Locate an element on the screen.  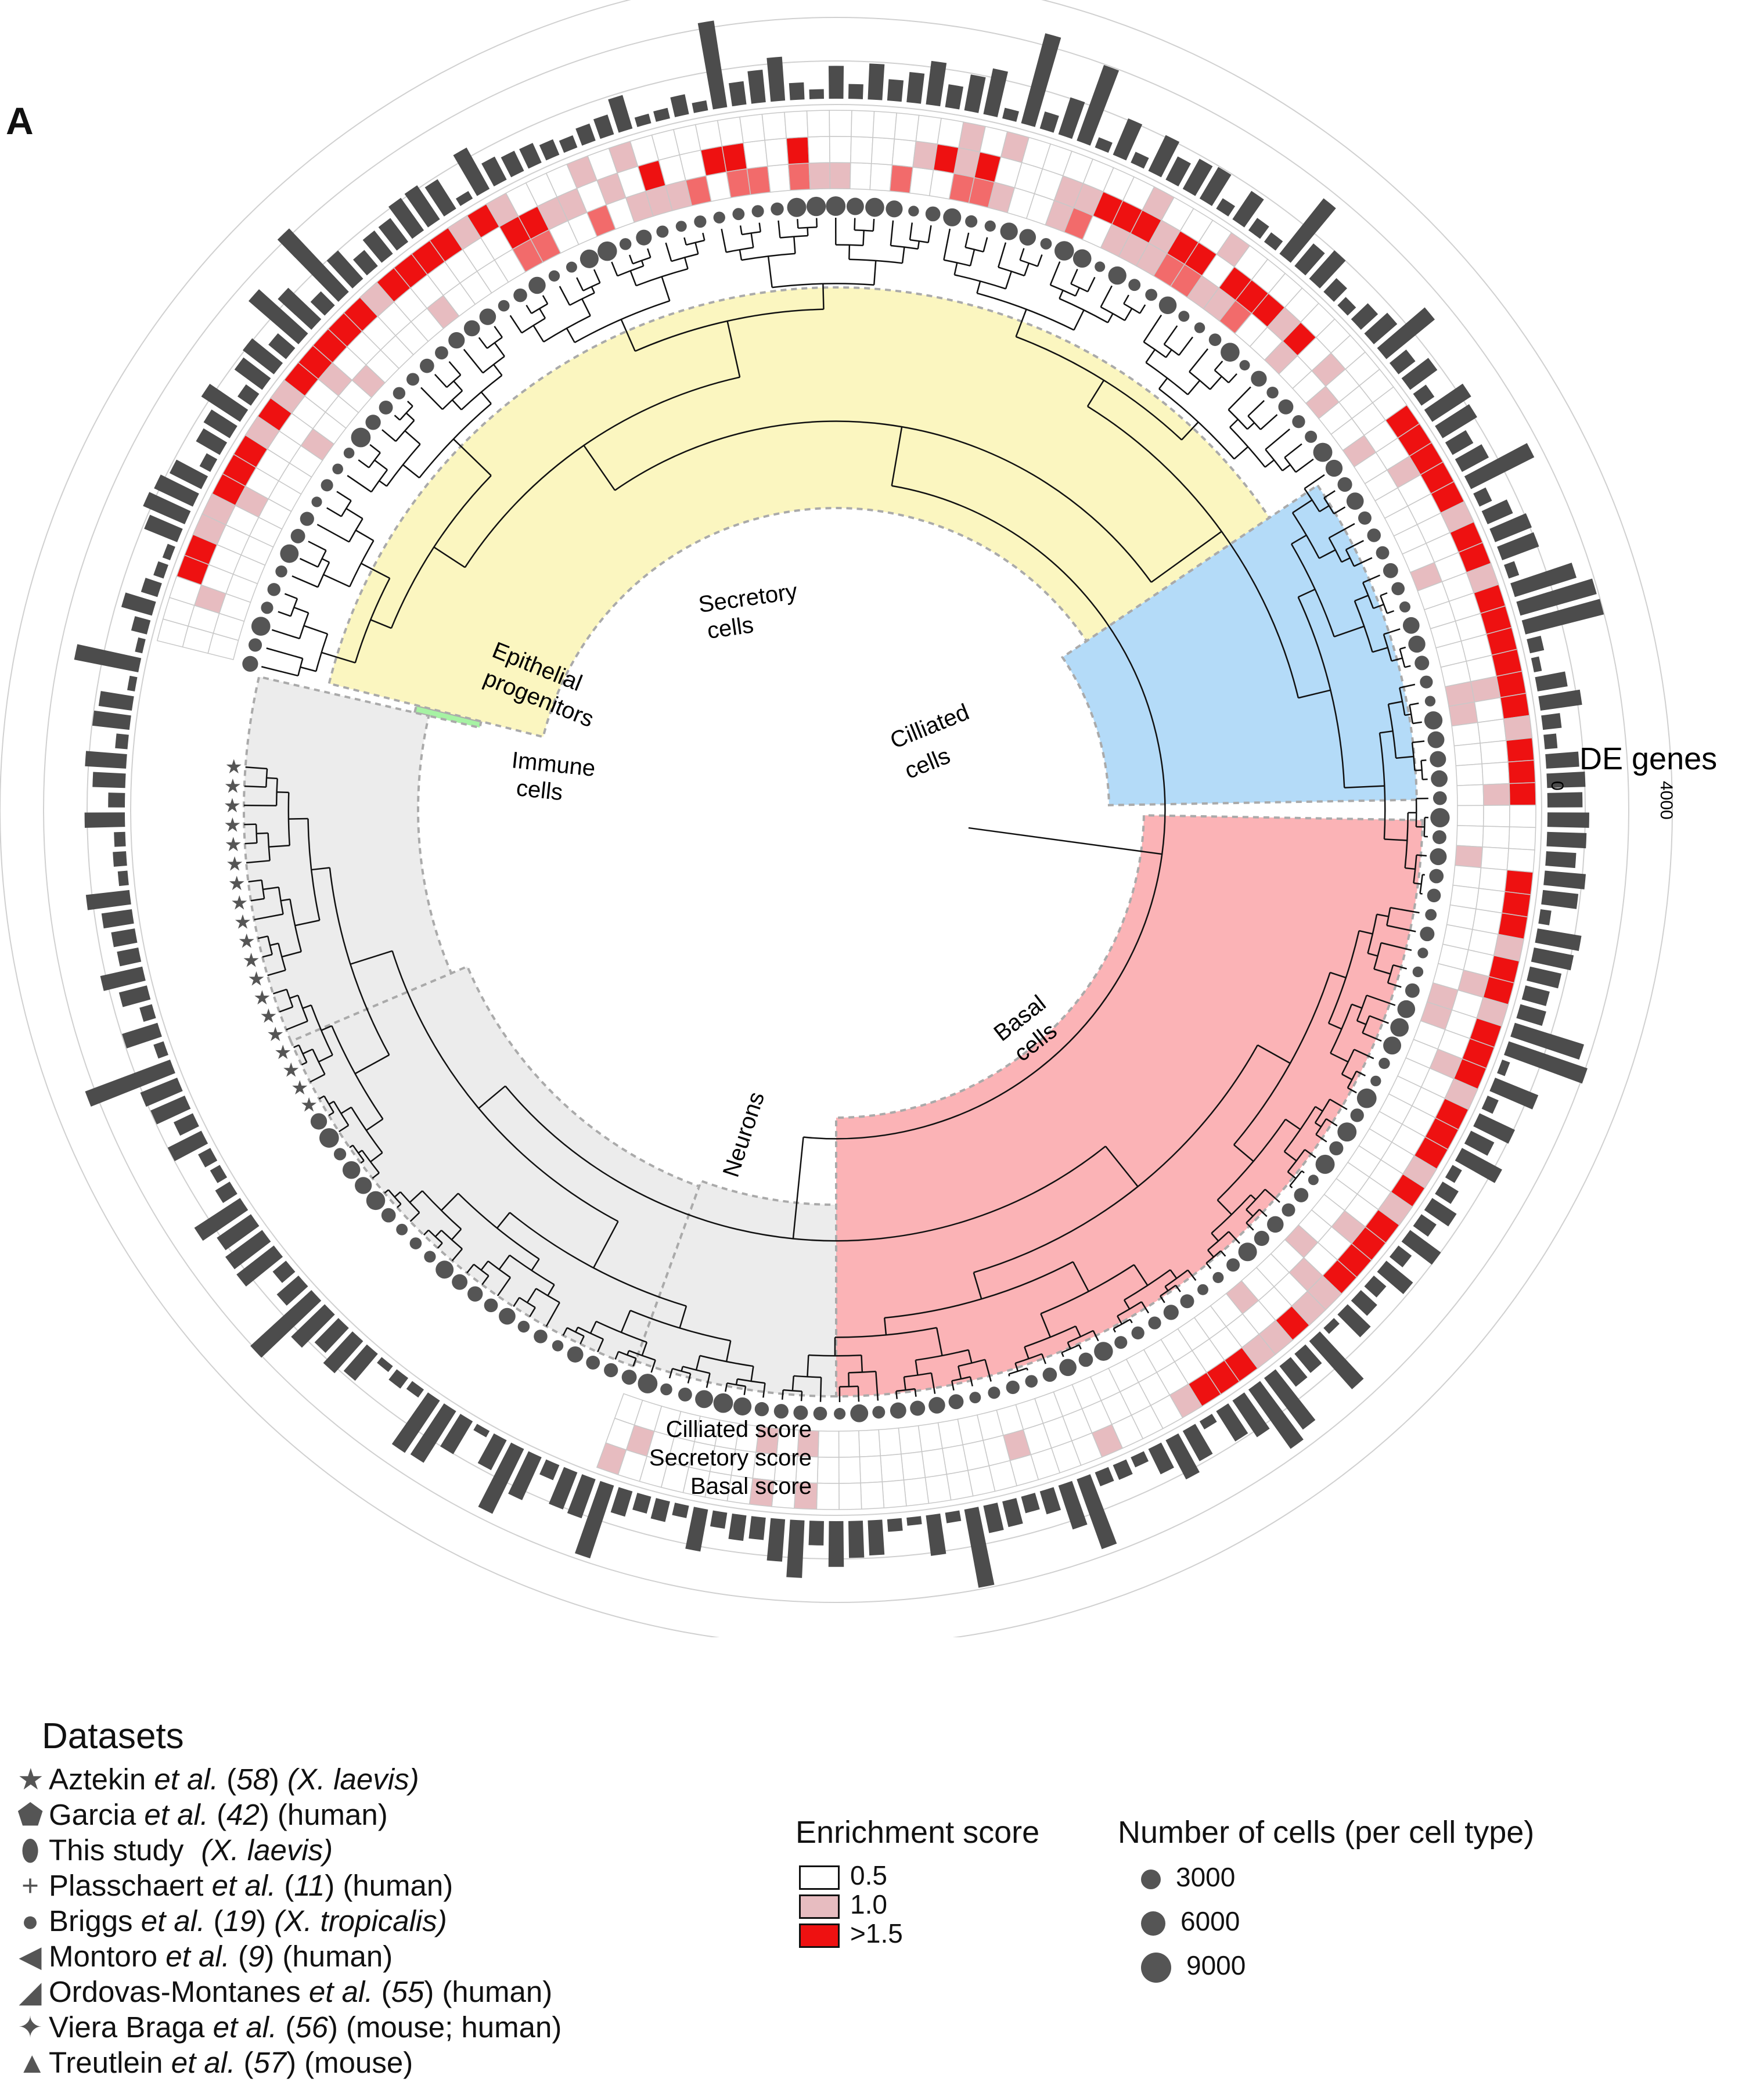
enrichment-swatch is located at coordinates (820, 1878).